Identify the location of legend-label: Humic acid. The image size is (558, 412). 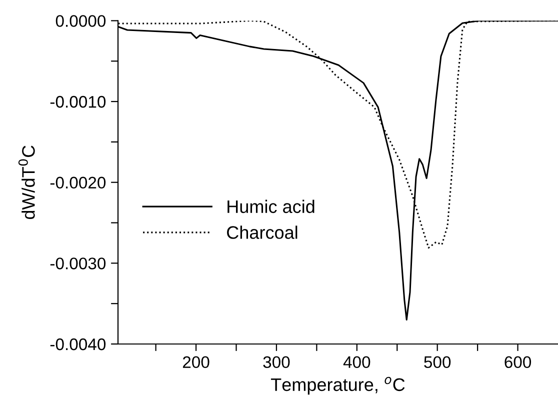
(271, 207).